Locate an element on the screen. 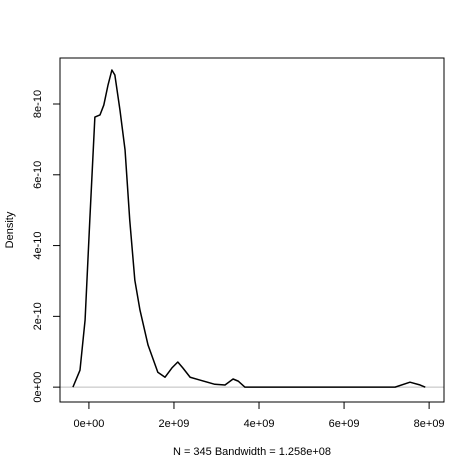 This screenshot has width=474, height=474. x-tick-label: 6e+09 is located at coordinates (344, 424).